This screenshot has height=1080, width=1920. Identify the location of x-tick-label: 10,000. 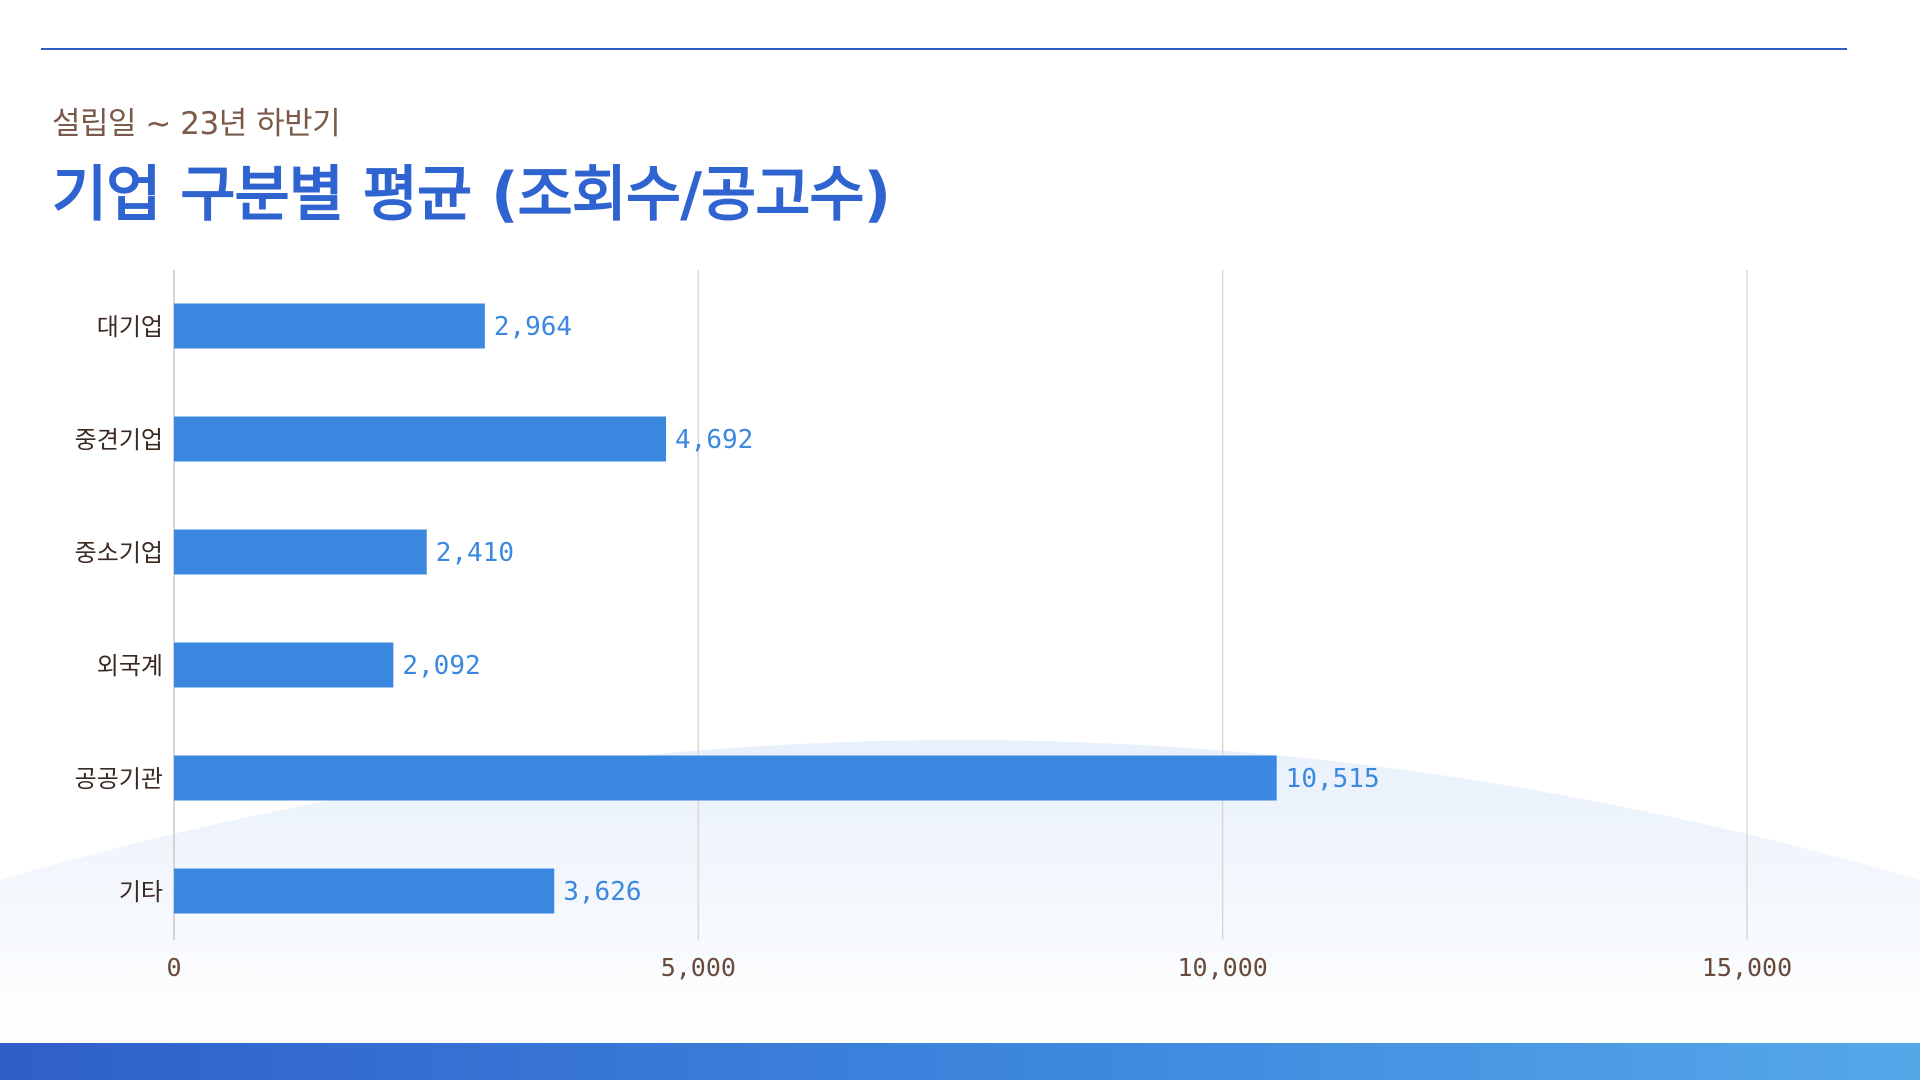
(1223, 967).